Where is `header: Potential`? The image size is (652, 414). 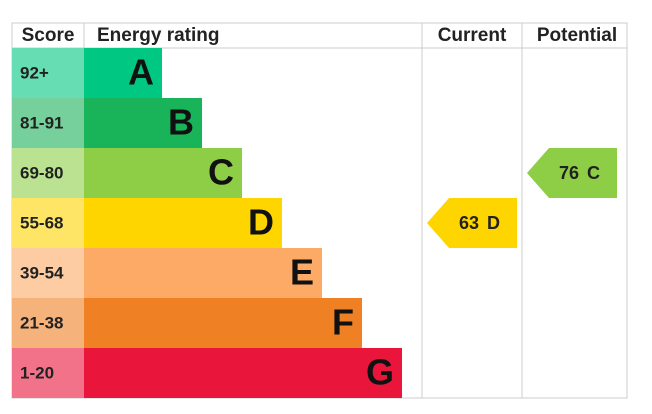 header: Potential is located at coordinates (577, 35).